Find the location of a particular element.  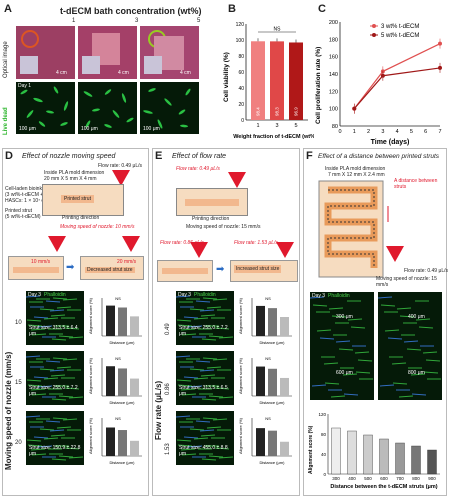

c-xtick: 3 is located at coordinates (382, 132).